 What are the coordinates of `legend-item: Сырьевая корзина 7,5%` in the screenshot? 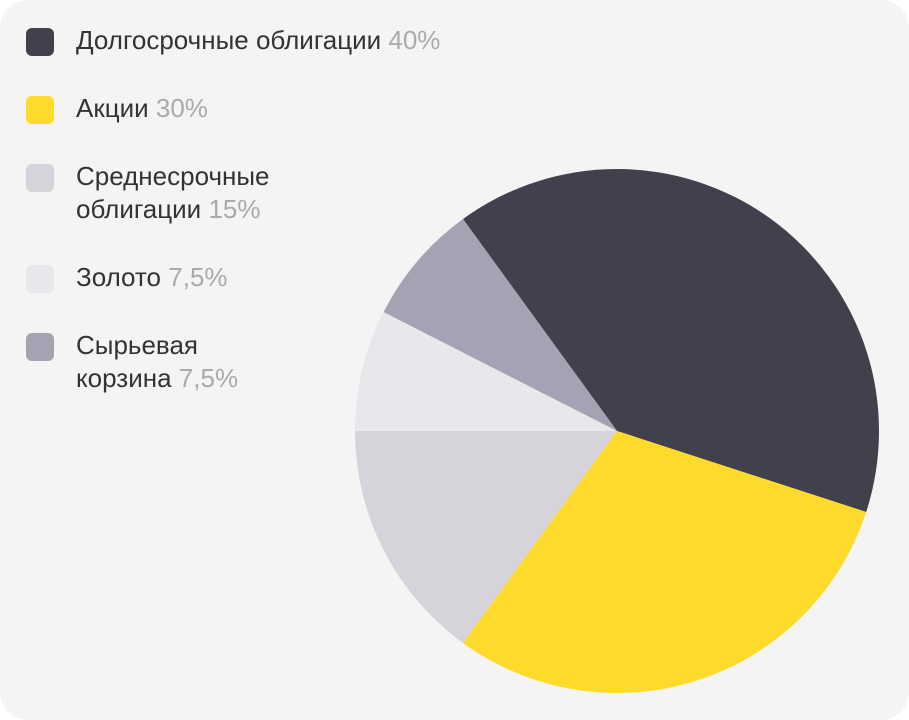 It's located at (151, 362).